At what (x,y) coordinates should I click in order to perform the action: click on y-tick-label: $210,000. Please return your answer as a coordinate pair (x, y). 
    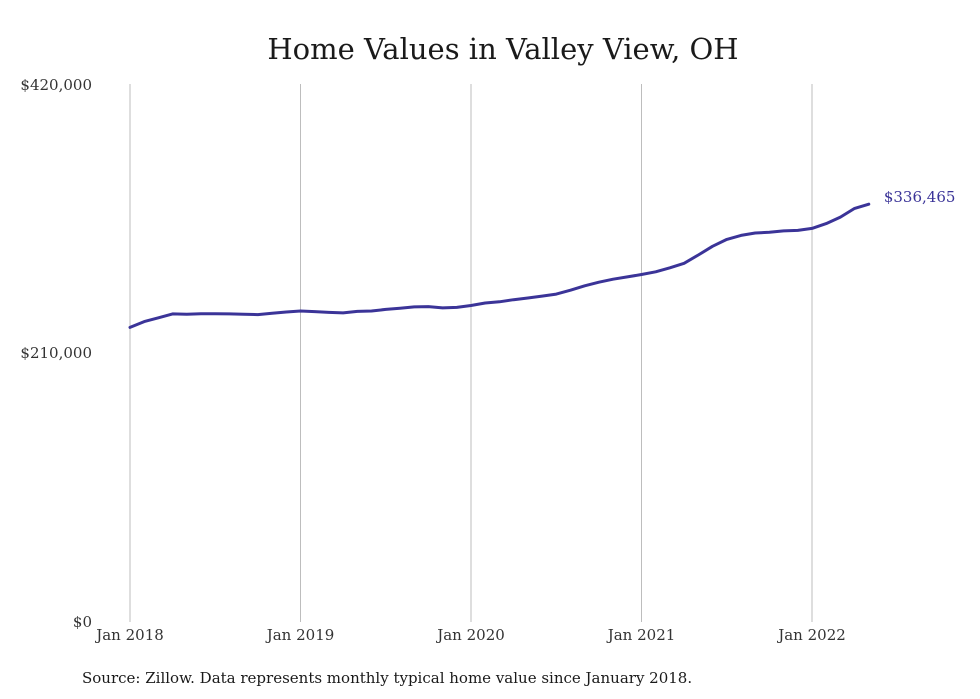
    Looking at the image, I should click on (56, 353).